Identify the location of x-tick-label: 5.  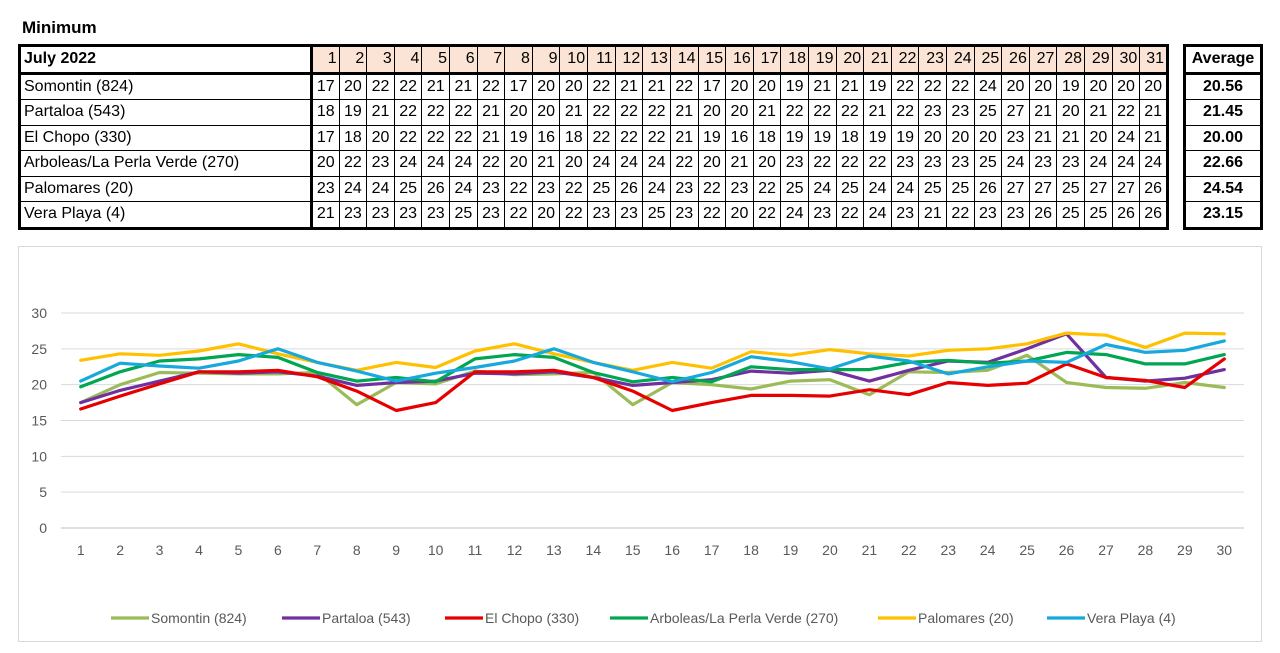
(239, 550).